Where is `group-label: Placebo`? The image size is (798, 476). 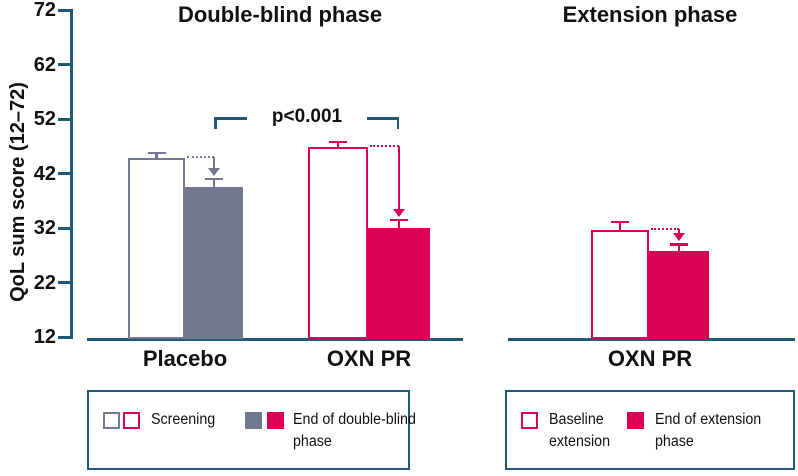 group-label: Placebo is located at coordinates (185, 358).